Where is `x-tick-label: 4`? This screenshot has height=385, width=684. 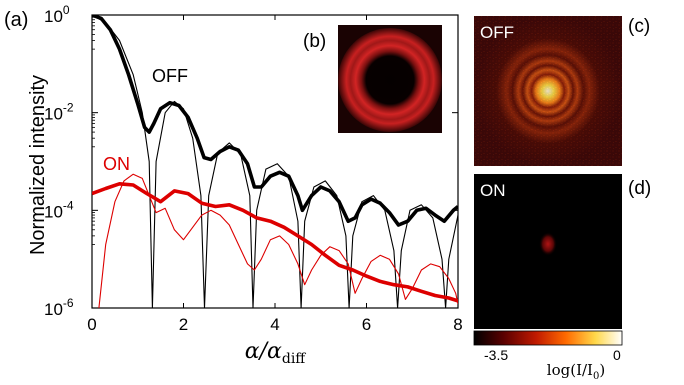
x-tick-label: 4 is located at coordinates (274, 324).